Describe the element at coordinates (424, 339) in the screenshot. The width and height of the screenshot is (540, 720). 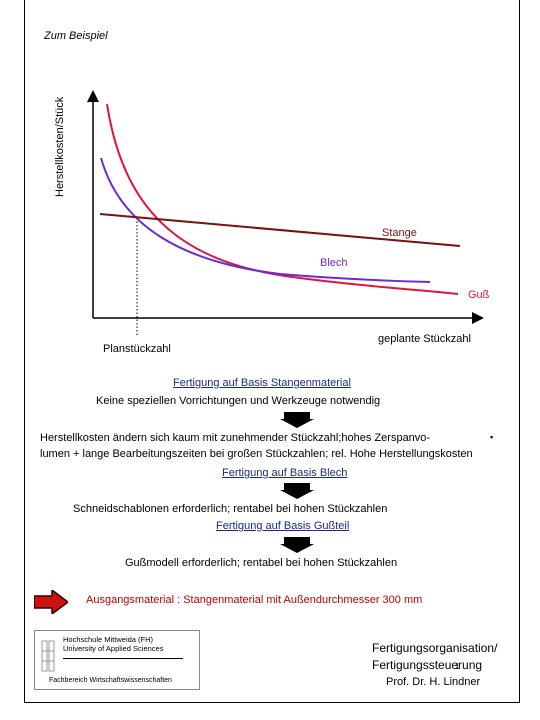
I see `x-axis-label: geplante Stückzahl` at that location.